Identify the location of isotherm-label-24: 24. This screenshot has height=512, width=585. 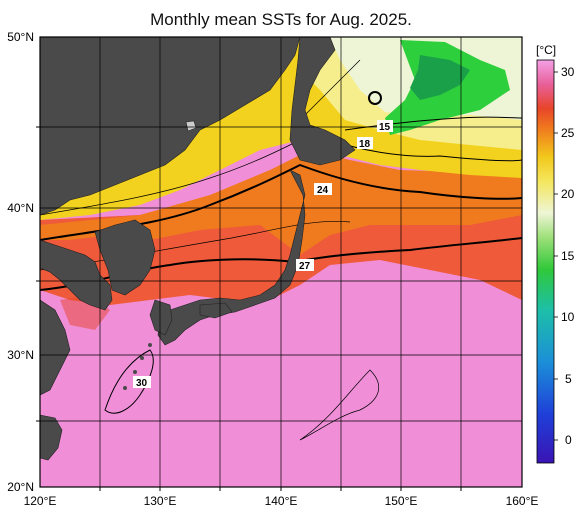
(323, 189).